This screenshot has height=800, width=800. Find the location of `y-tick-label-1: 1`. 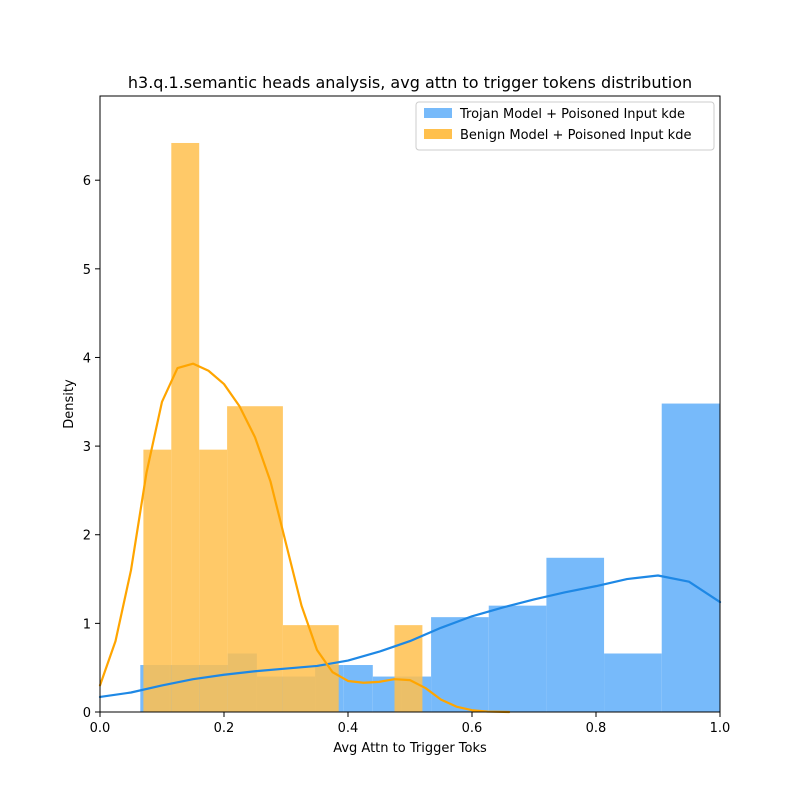

y-tick-label-1: 1 is located at coordinates (87, 624).